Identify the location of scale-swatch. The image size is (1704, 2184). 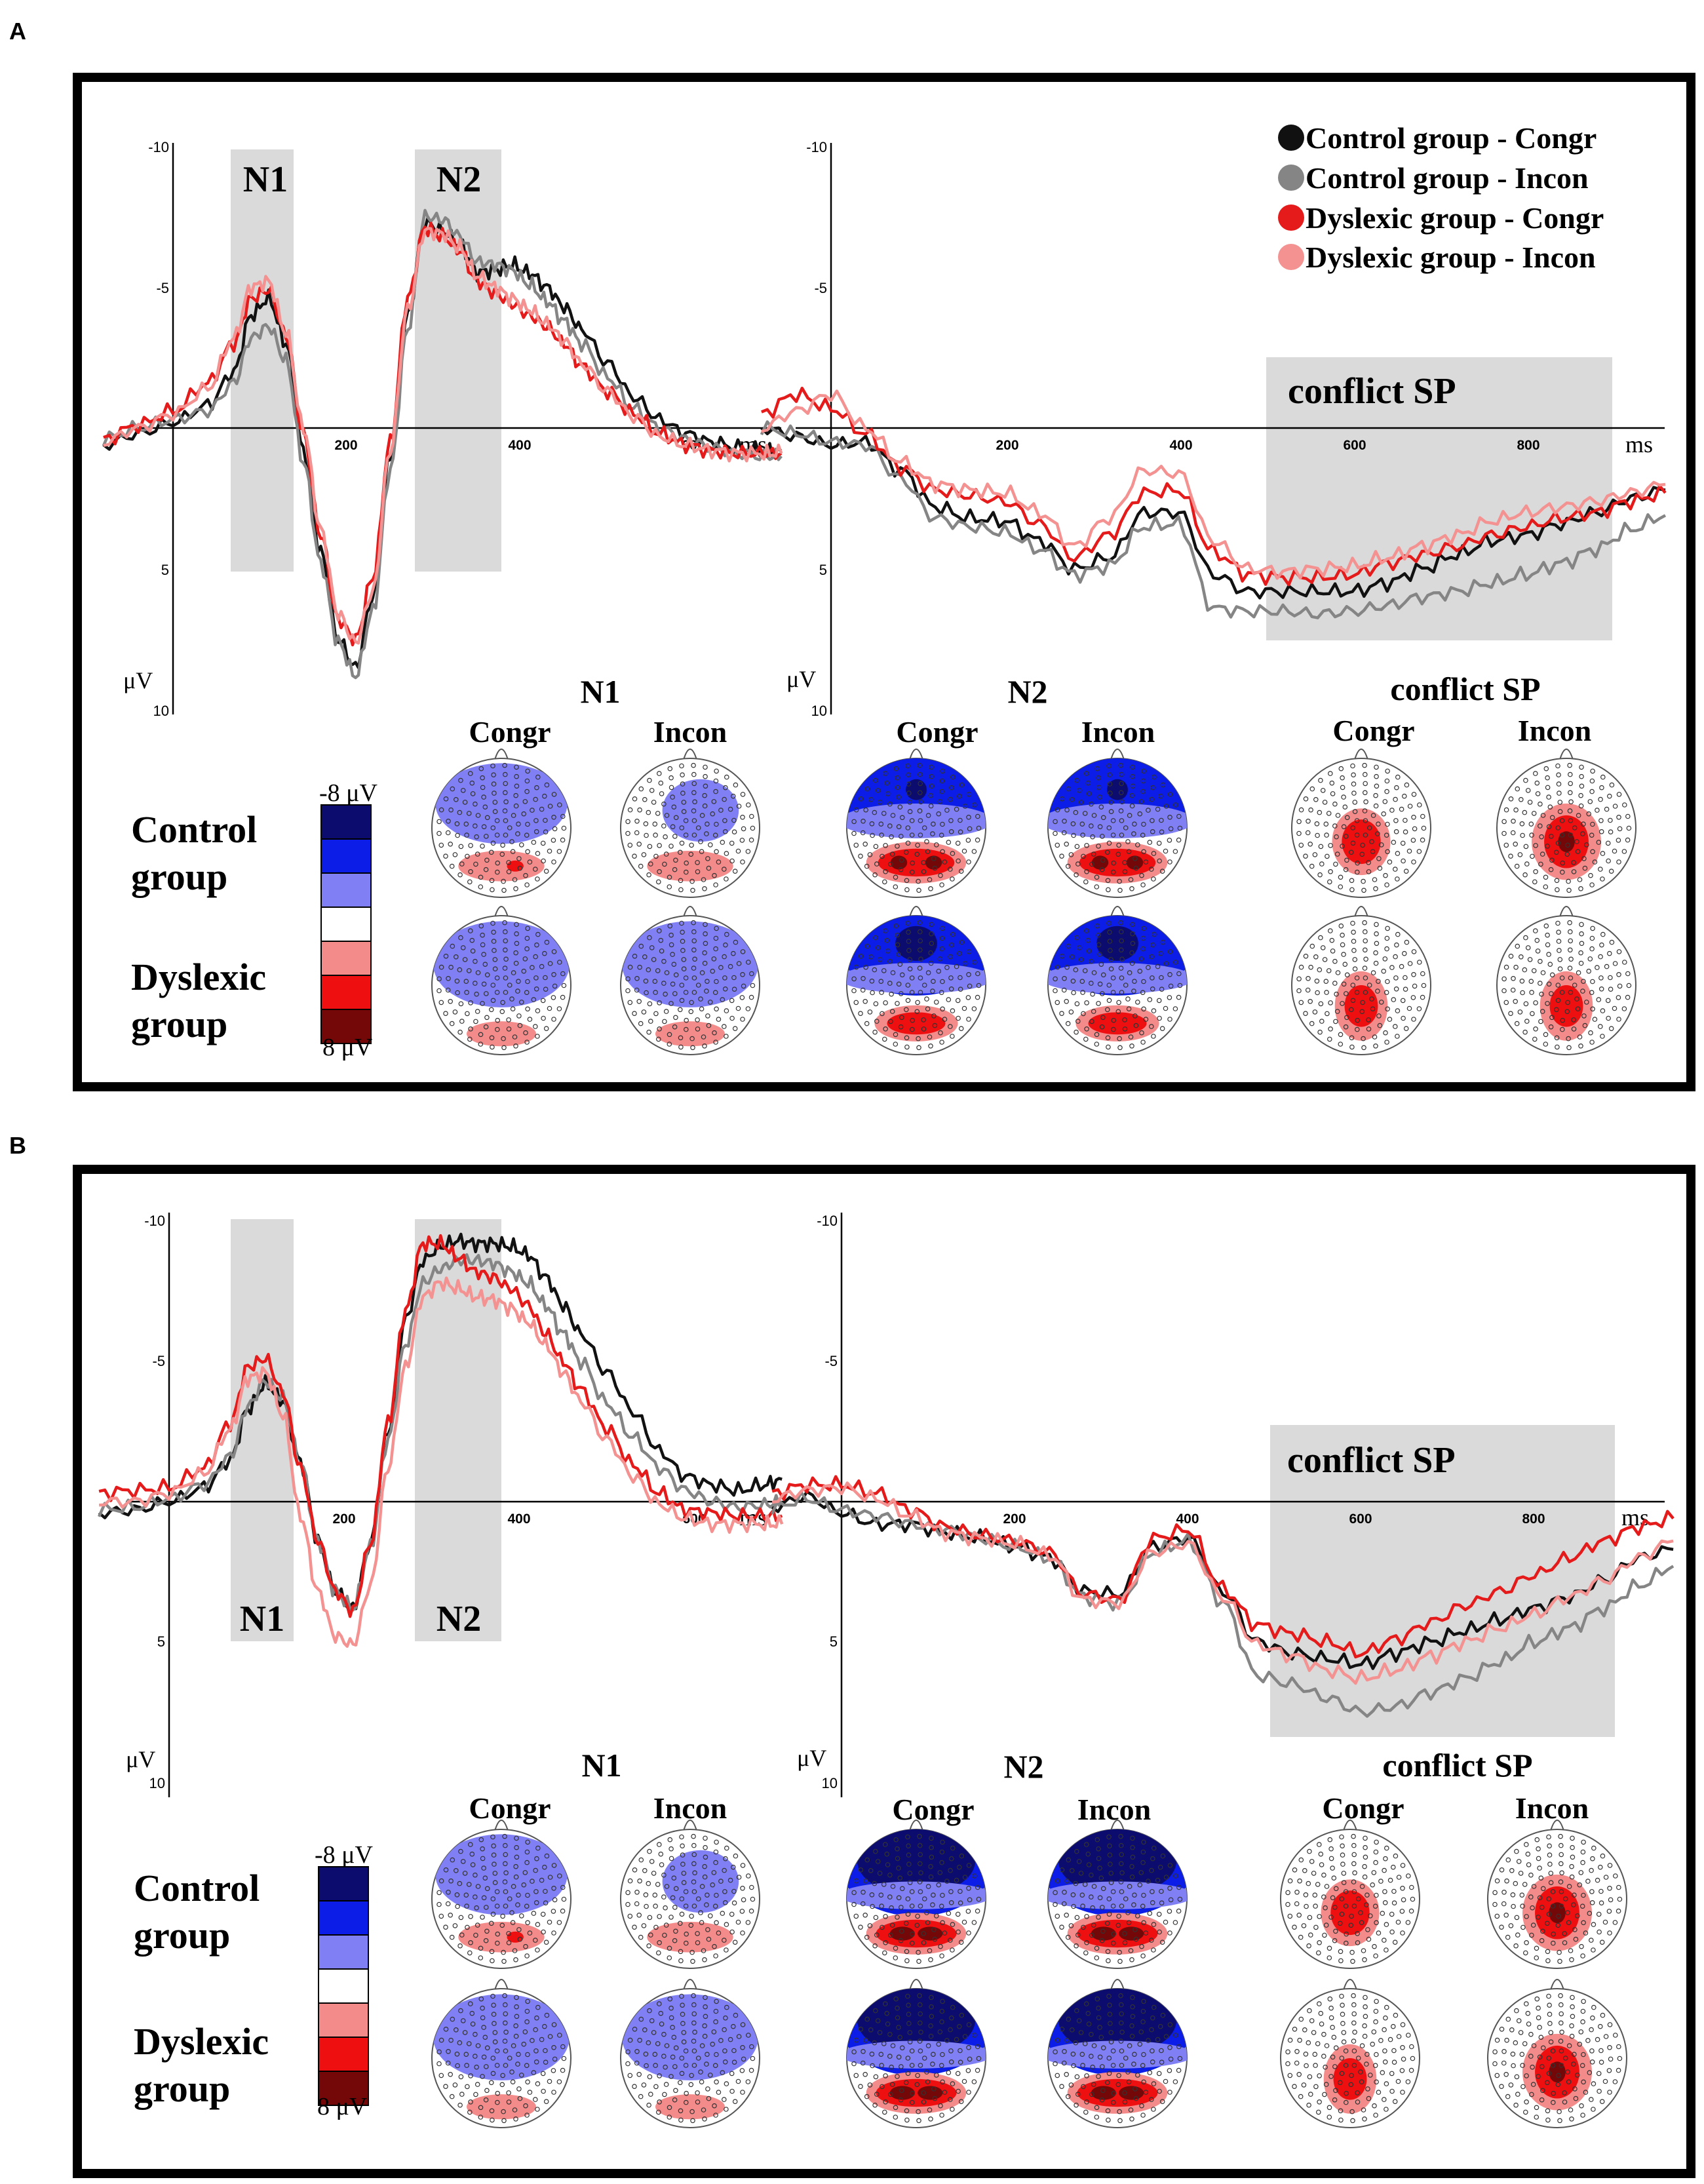
(346, 890).